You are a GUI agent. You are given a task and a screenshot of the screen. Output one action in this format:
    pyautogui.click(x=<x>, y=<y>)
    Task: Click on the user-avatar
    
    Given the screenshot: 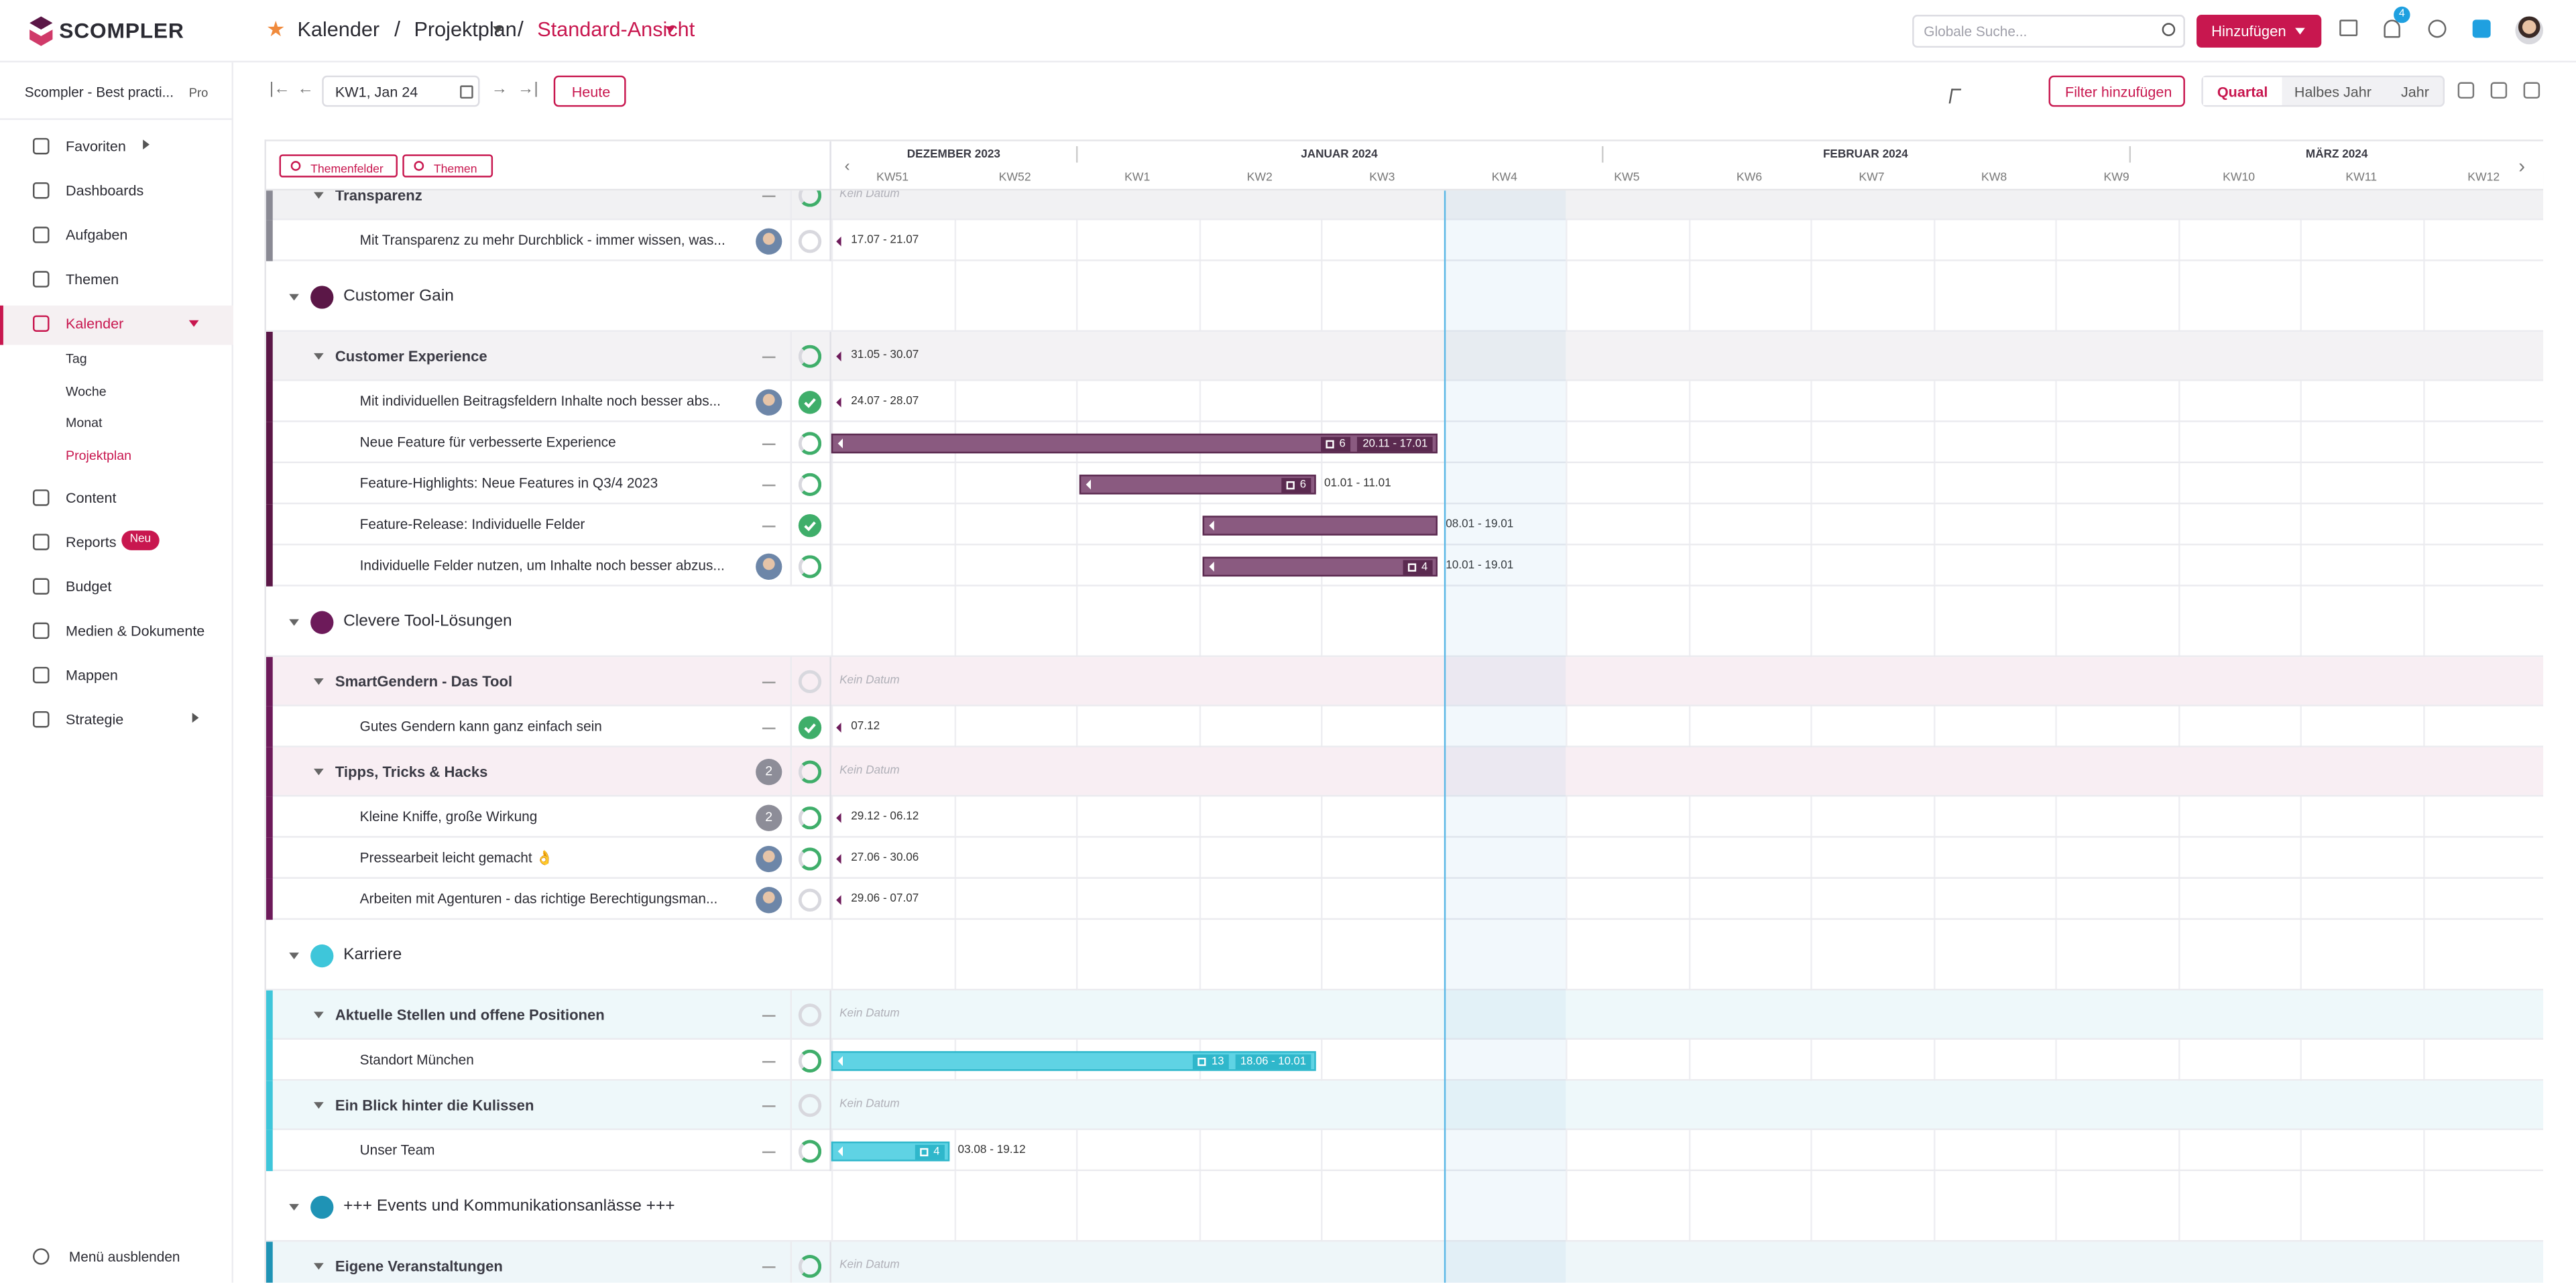 What is the action you would take?
    pyautogui.click(x=2529, y=30)
    